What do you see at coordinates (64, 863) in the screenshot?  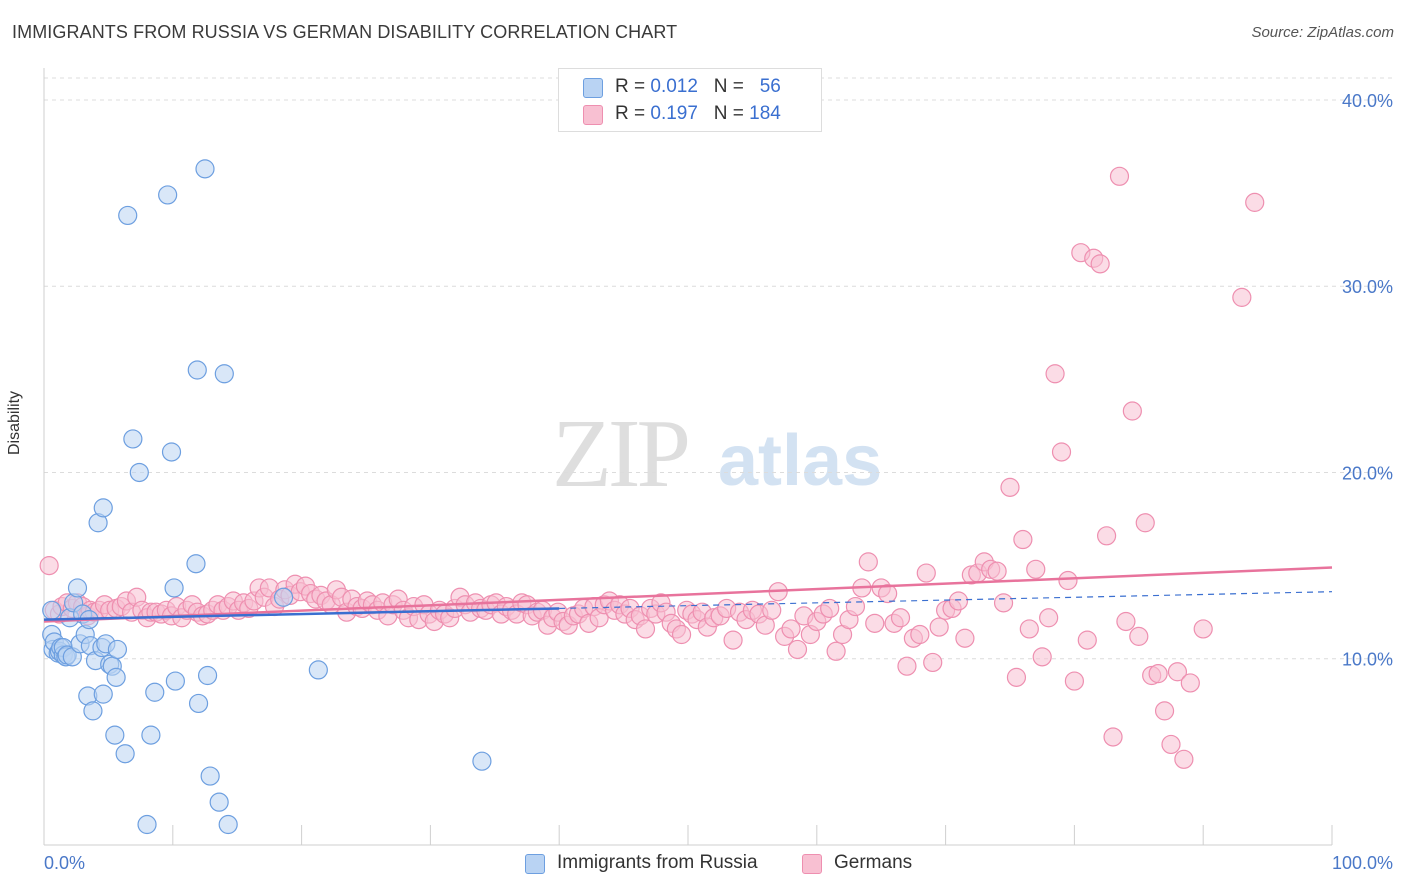 I see `x-tick-label-min: 0.0%` at bounding box center [64, 863].